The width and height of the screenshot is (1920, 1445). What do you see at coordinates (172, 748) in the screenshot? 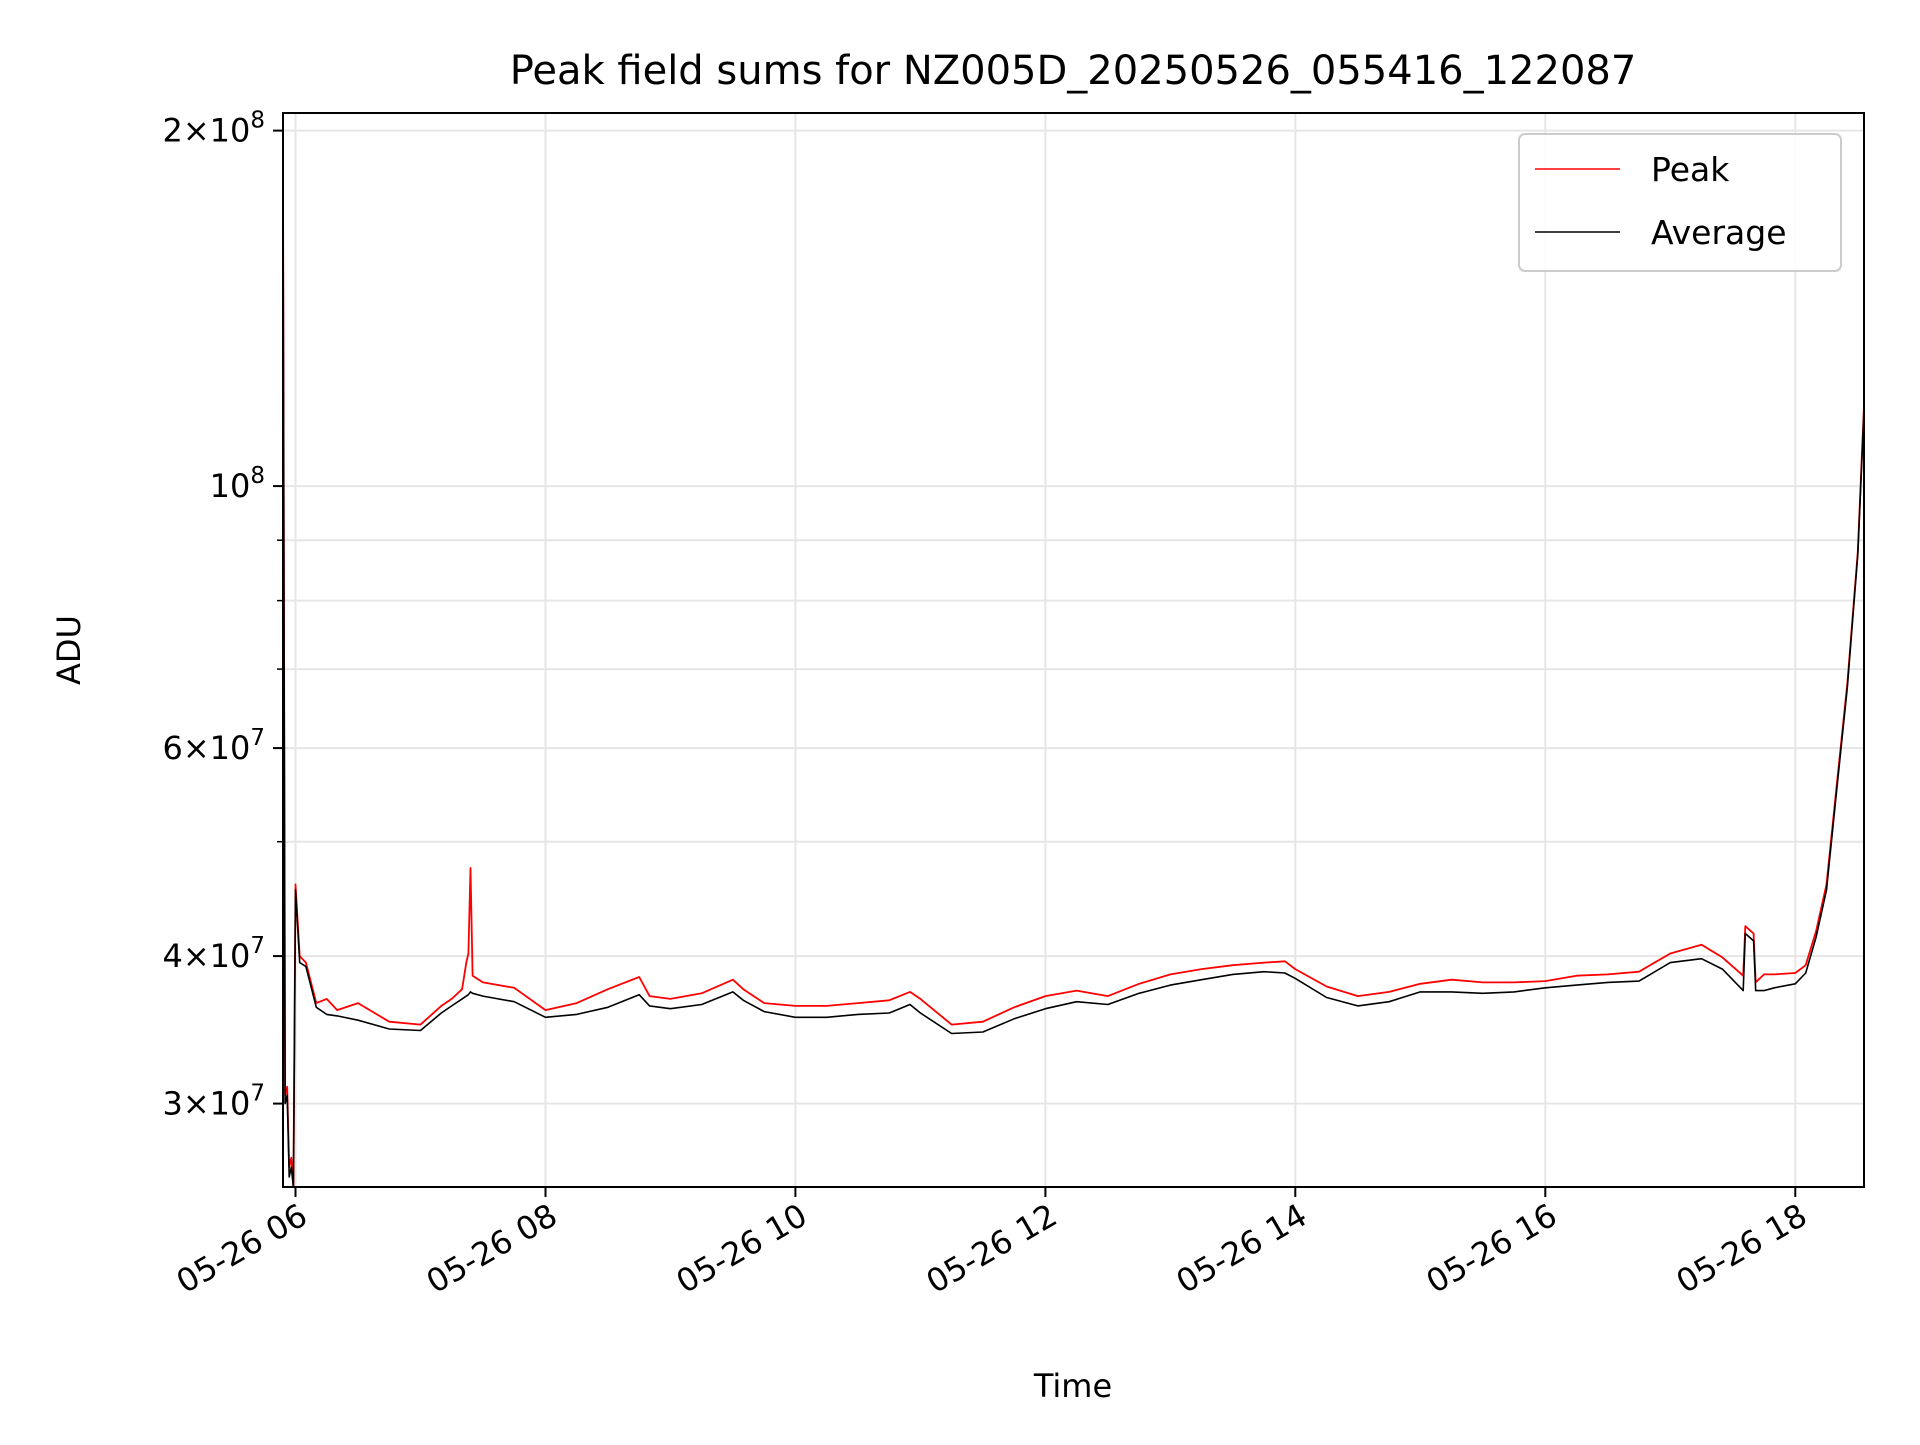
I see `y-tick-mantissa: 6` at bounding box center [172, 748].